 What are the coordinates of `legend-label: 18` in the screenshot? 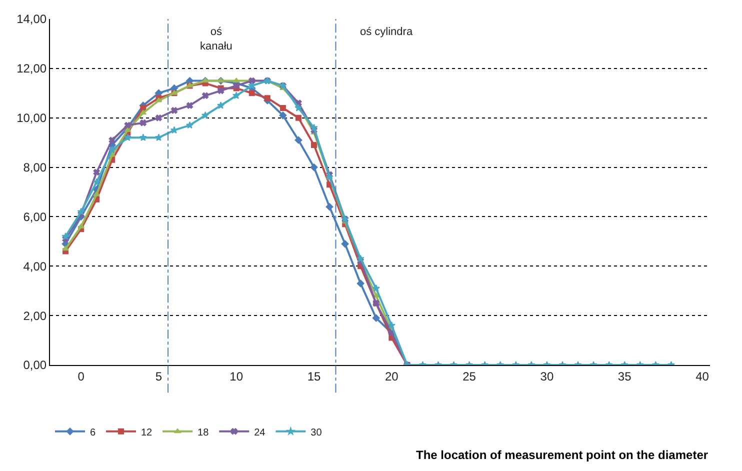 It's located at (204, 432).